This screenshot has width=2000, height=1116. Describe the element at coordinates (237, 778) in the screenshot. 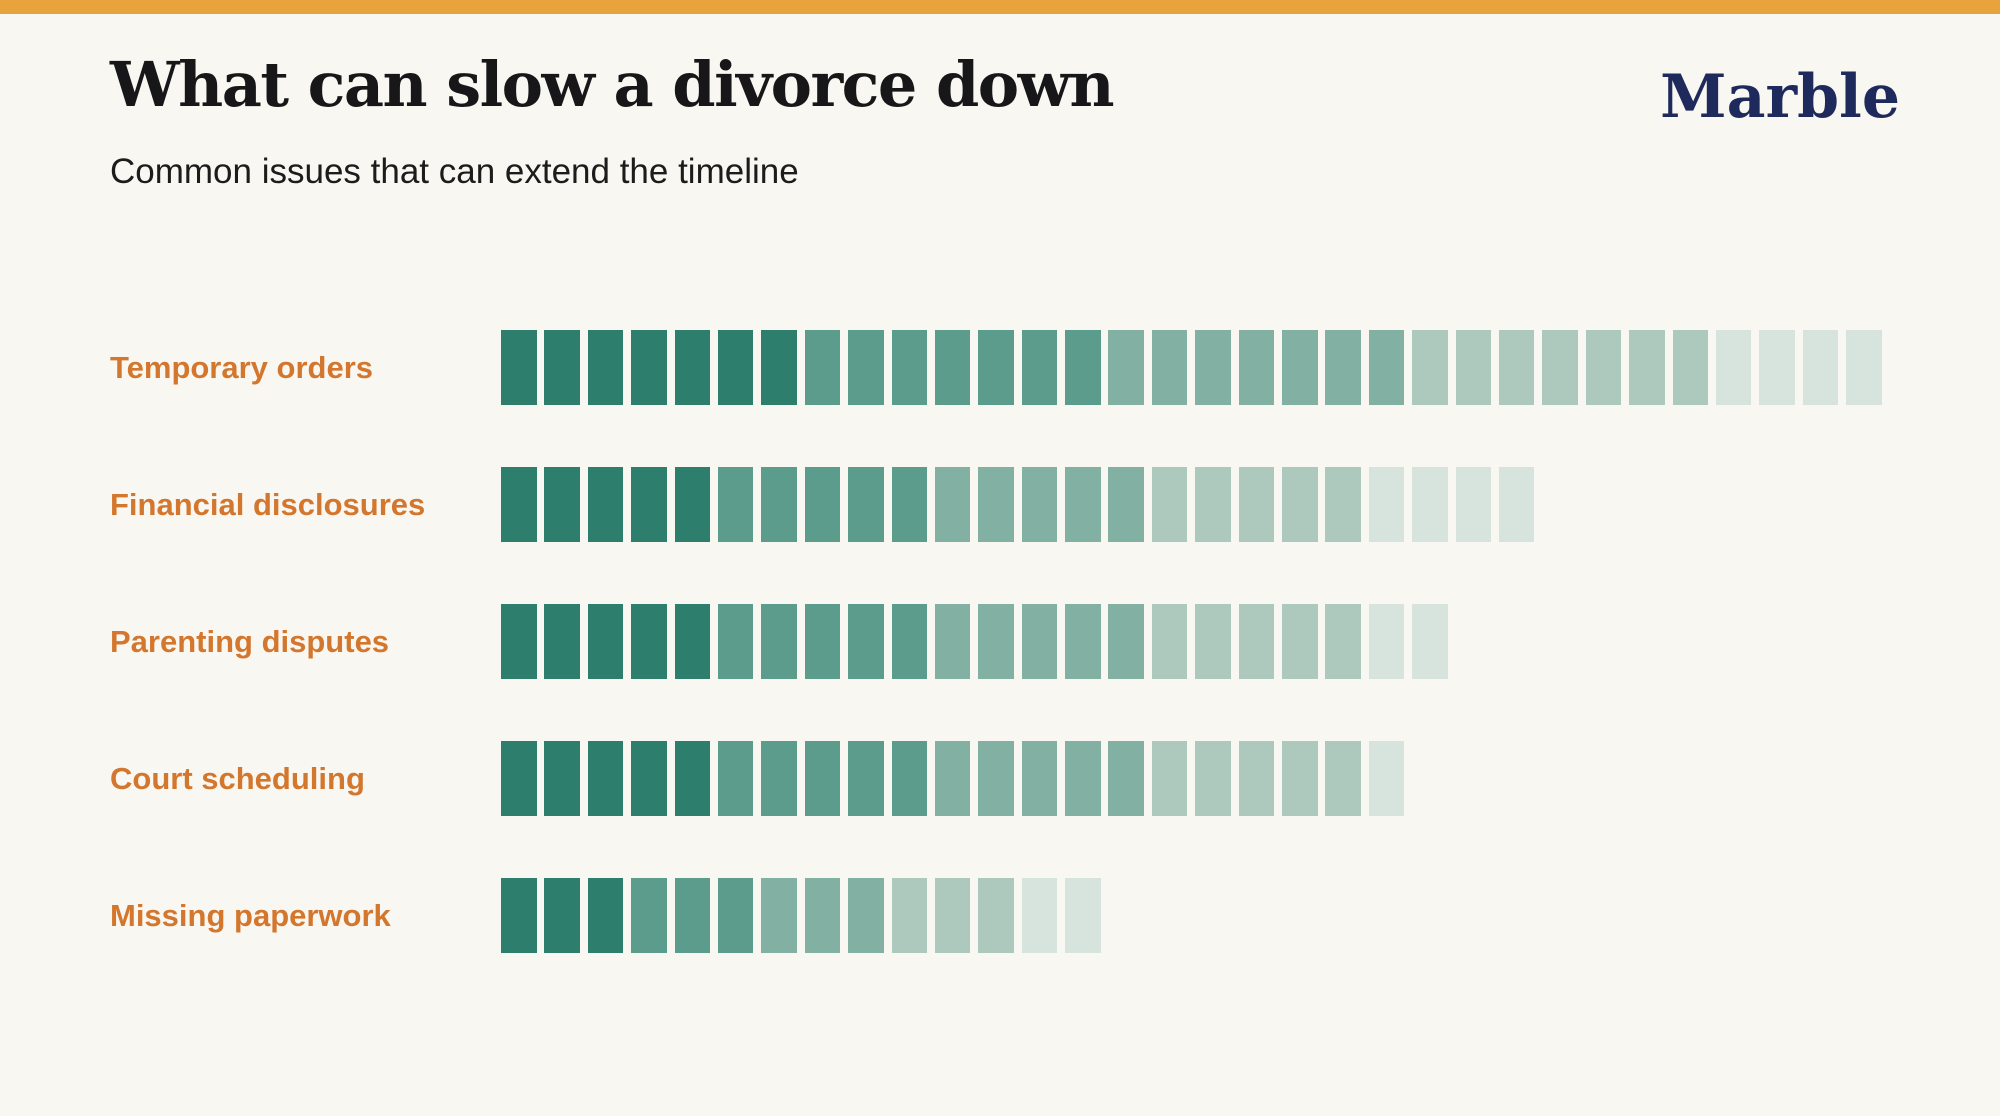

I see `row-label: Court scheduling` at that location.